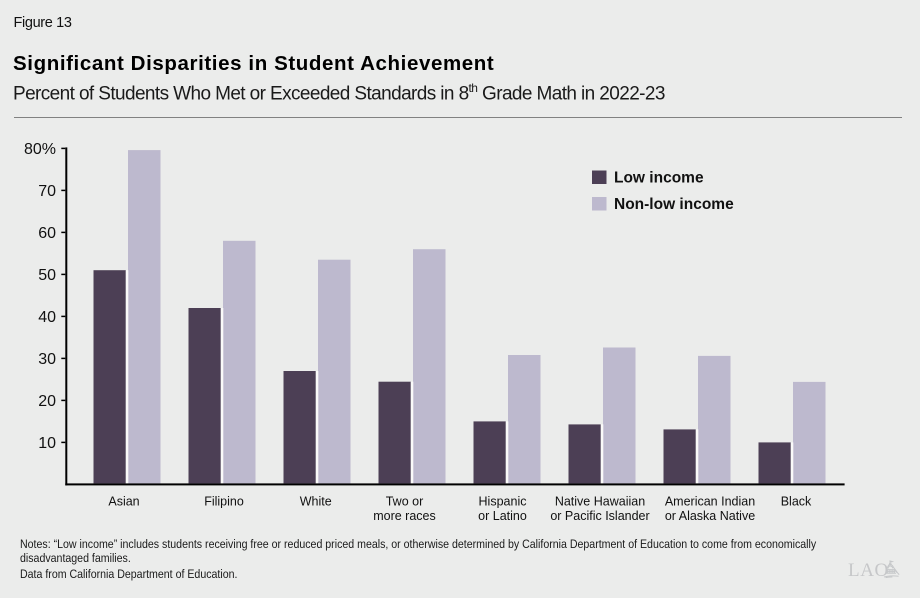 This screenshot has width=920, height=598. What do you see at coordinates (47, 359) in the screenshot?
I see `svg-text: 30` at bounding box center [47, 359].